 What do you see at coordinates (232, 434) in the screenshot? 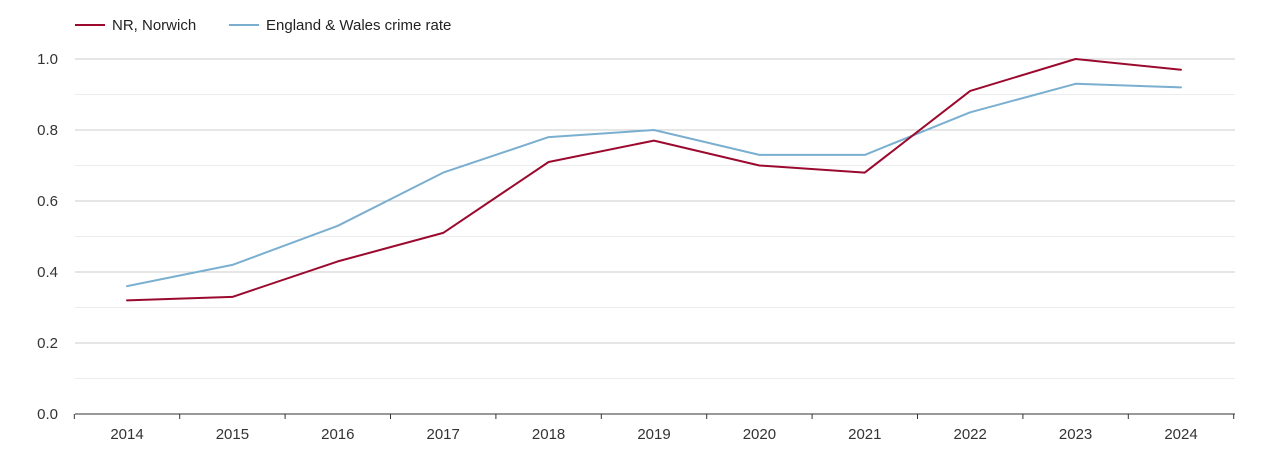
I see `x-tick-label: 2015` at bounding box center [232, 434].